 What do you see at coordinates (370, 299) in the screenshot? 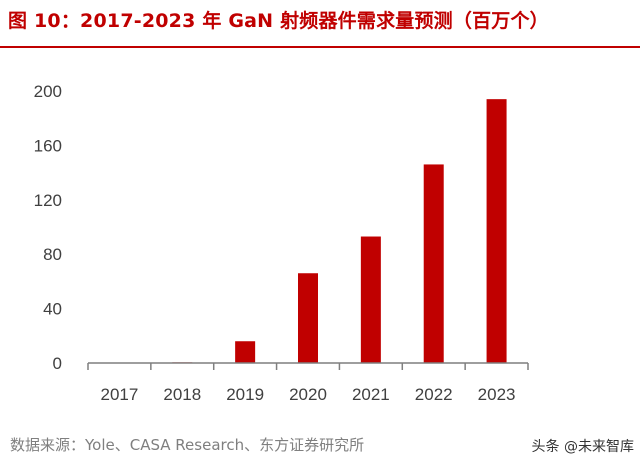
I see `bar-2021` at bounding box center [370, 299].